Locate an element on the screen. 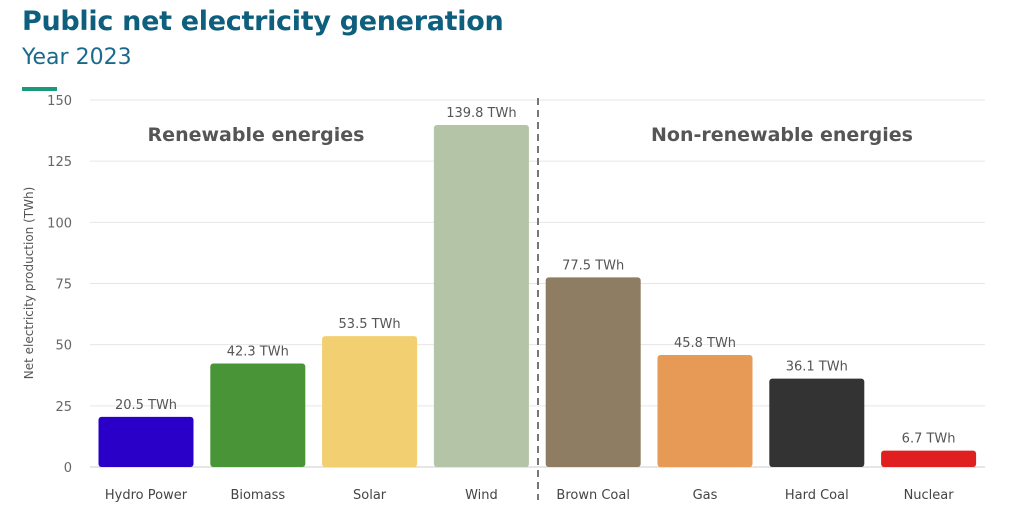 The width and height of the screenshot is (1024, 507). x-tick-label: Nuclear is located at coordinates (929, 495).